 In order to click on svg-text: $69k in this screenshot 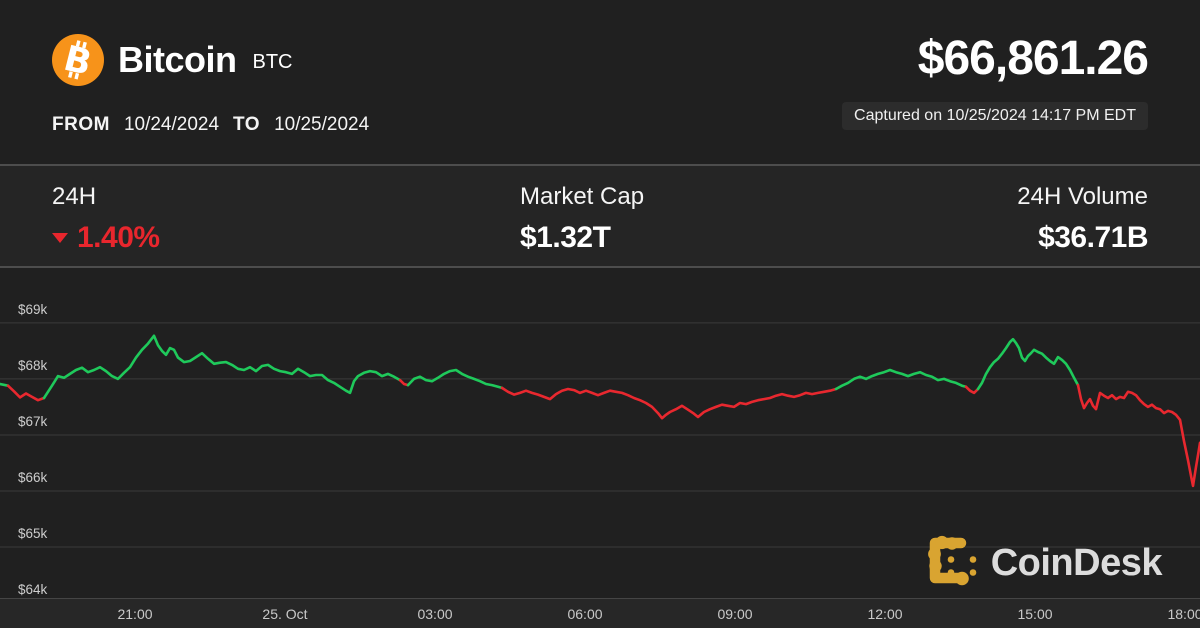, I will do `click(33, 309)`.